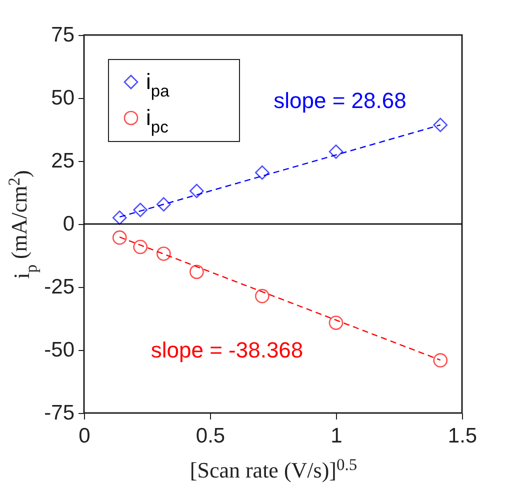 This screenshot has height=501, width=512. I want to click on y-tick-label: 75, so click(62, 35).